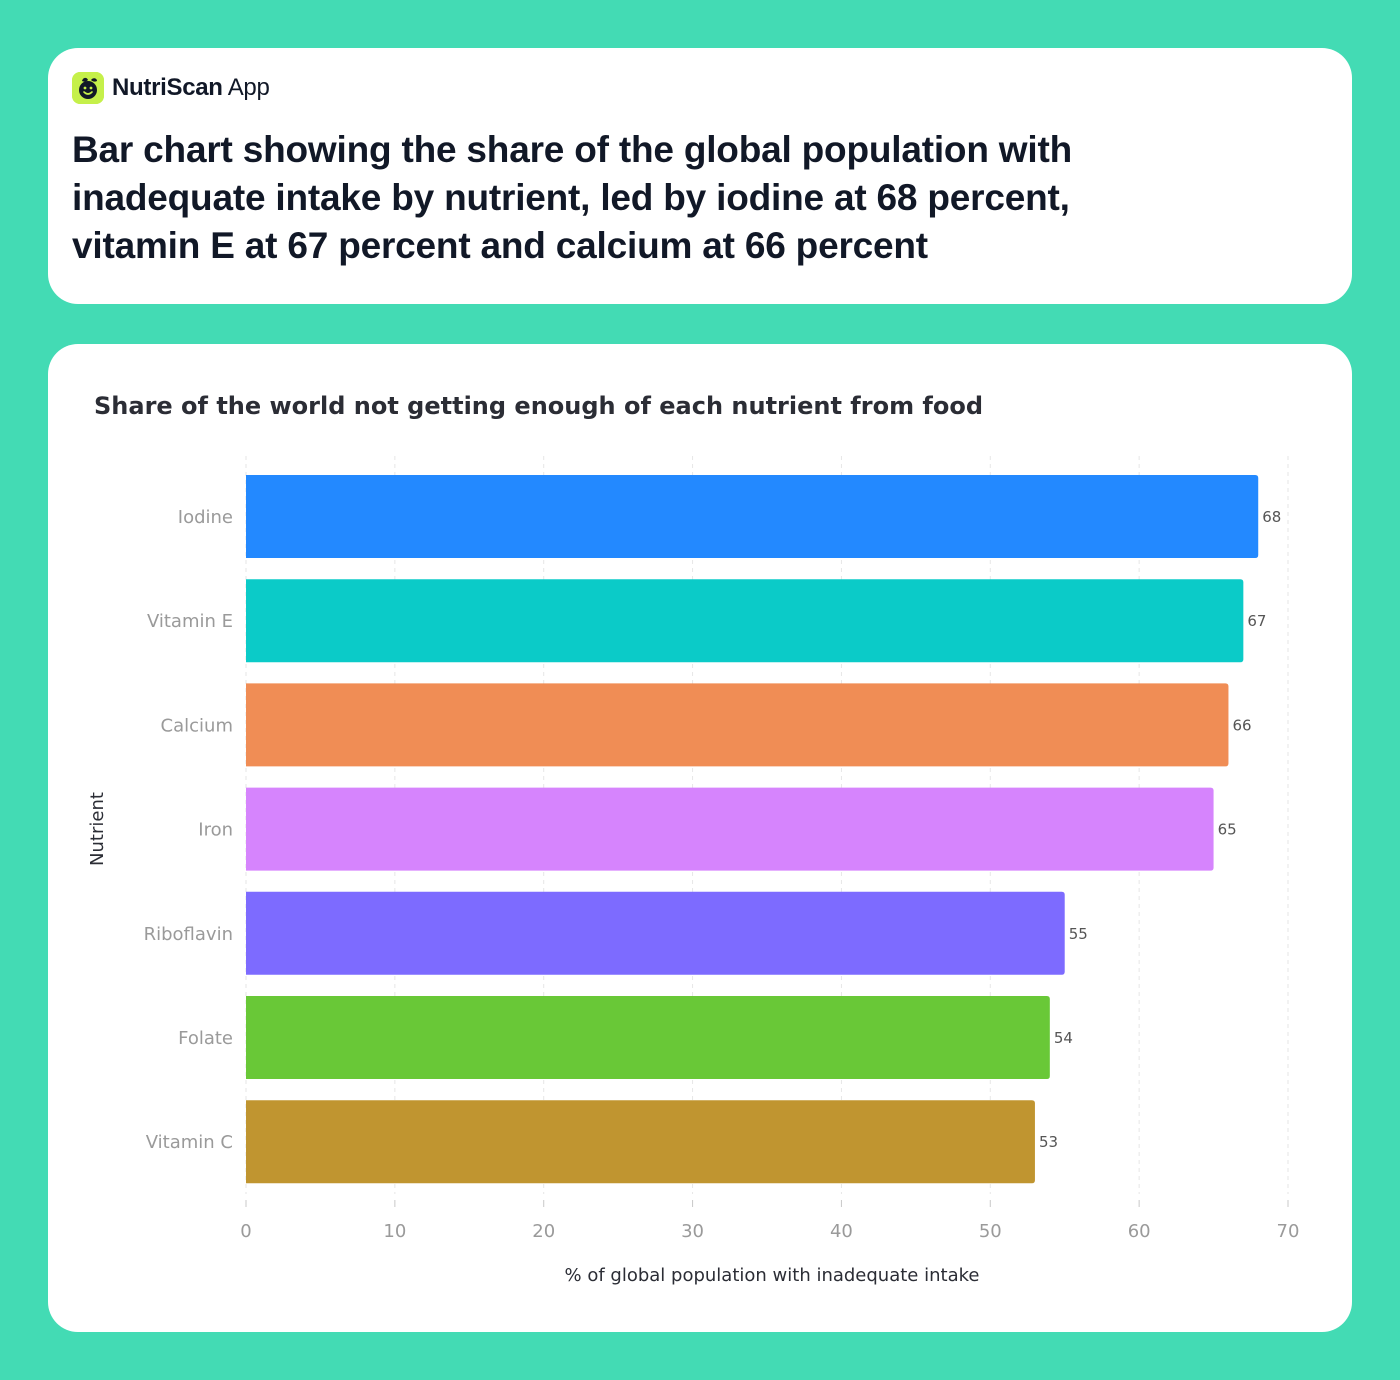 The image size is (1400, 1380). What do you see at coordinates (1271, 517) in the screenshot?
I see `value-label: 68` at bounding box center [1271, 517].